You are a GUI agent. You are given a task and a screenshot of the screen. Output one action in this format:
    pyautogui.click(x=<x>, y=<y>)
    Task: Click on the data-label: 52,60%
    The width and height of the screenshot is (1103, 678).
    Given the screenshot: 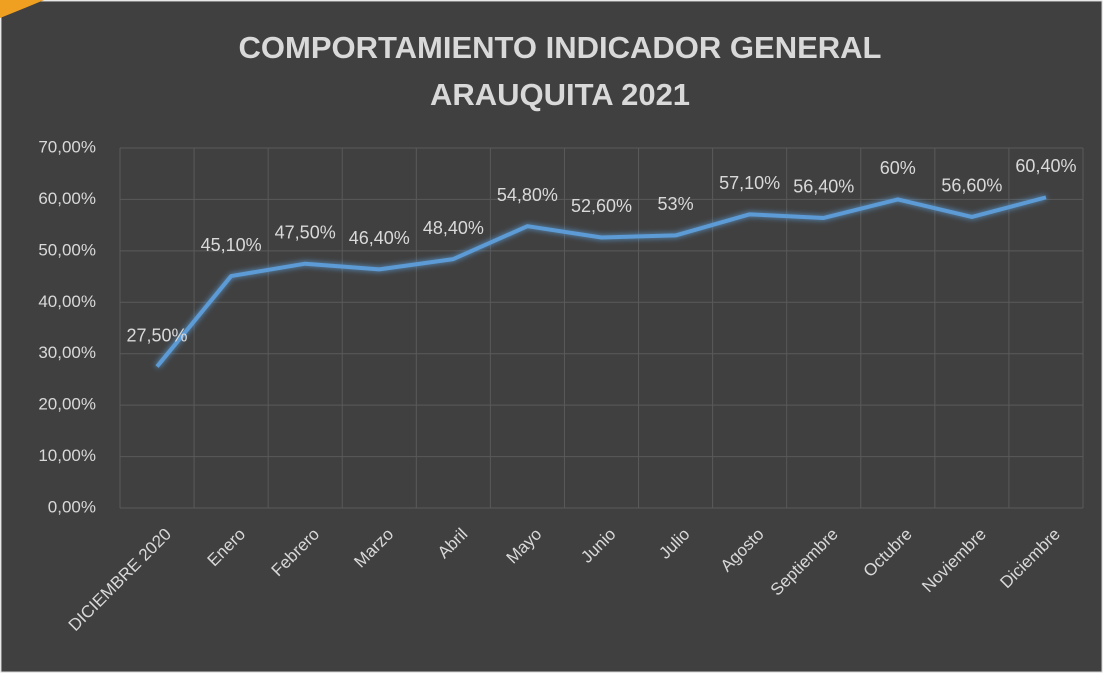 What is the action you would take?
    pyautogui.click(x=601, y=206)
    